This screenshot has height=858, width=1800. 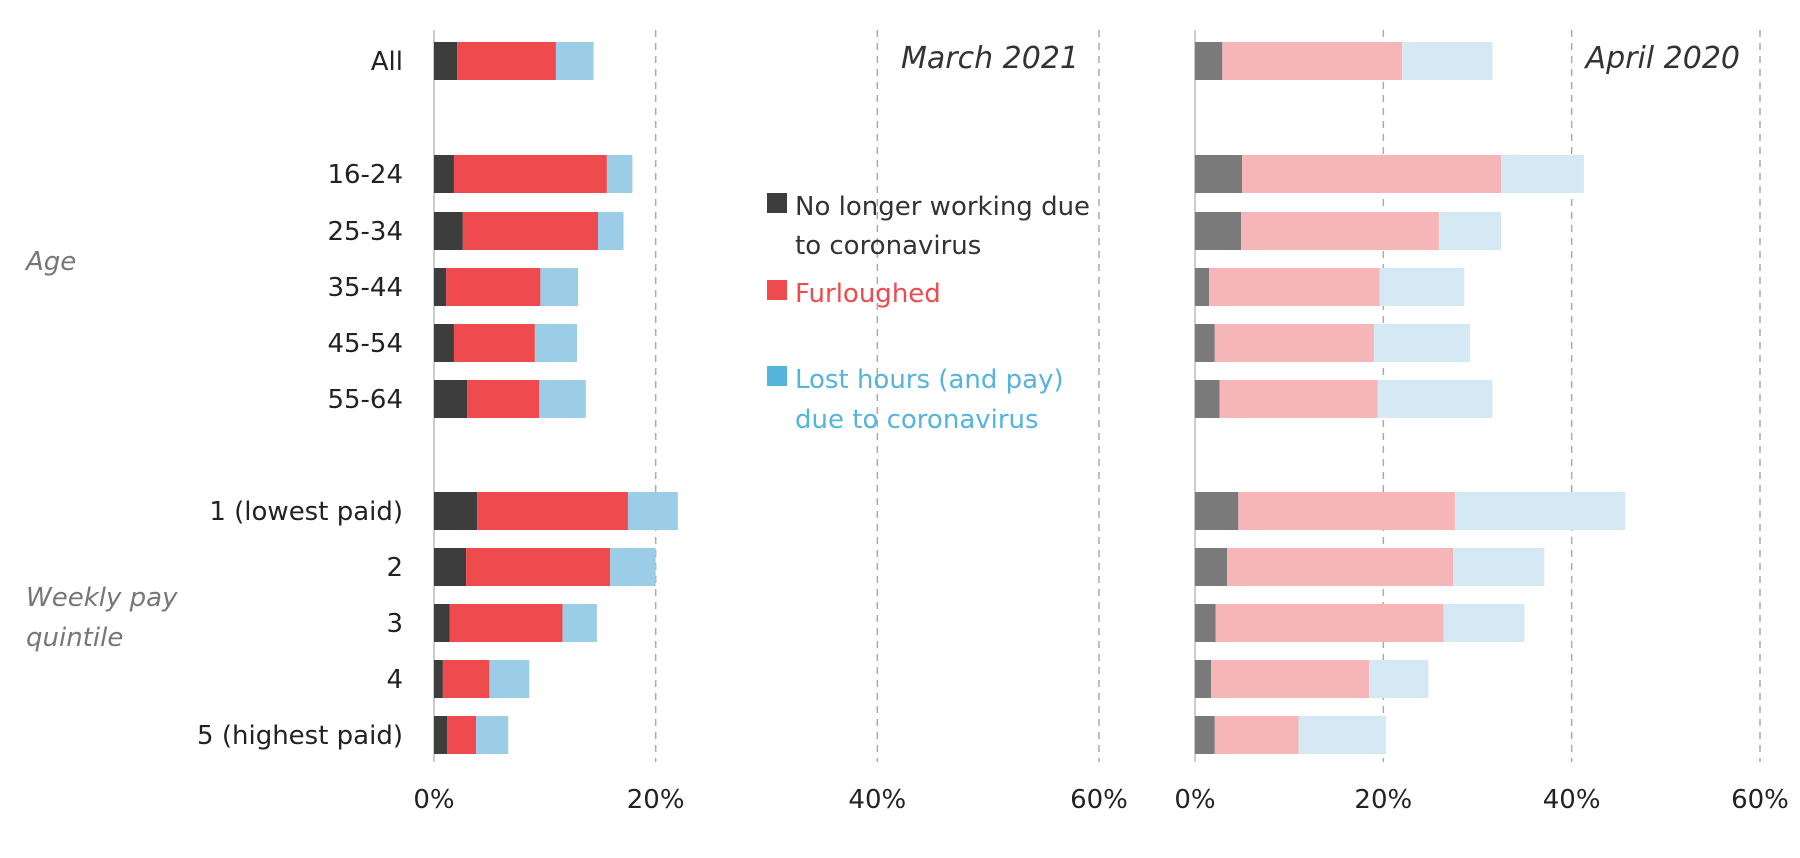 I want to click on march-2021-bar-2-s2, so click(x=538, y=567).